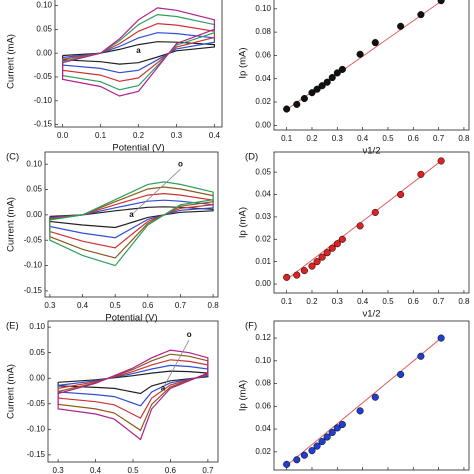  Describe the element at coordinates (263, 451) in the screenshot. I see `y-tick-label: 0.02` at that location.